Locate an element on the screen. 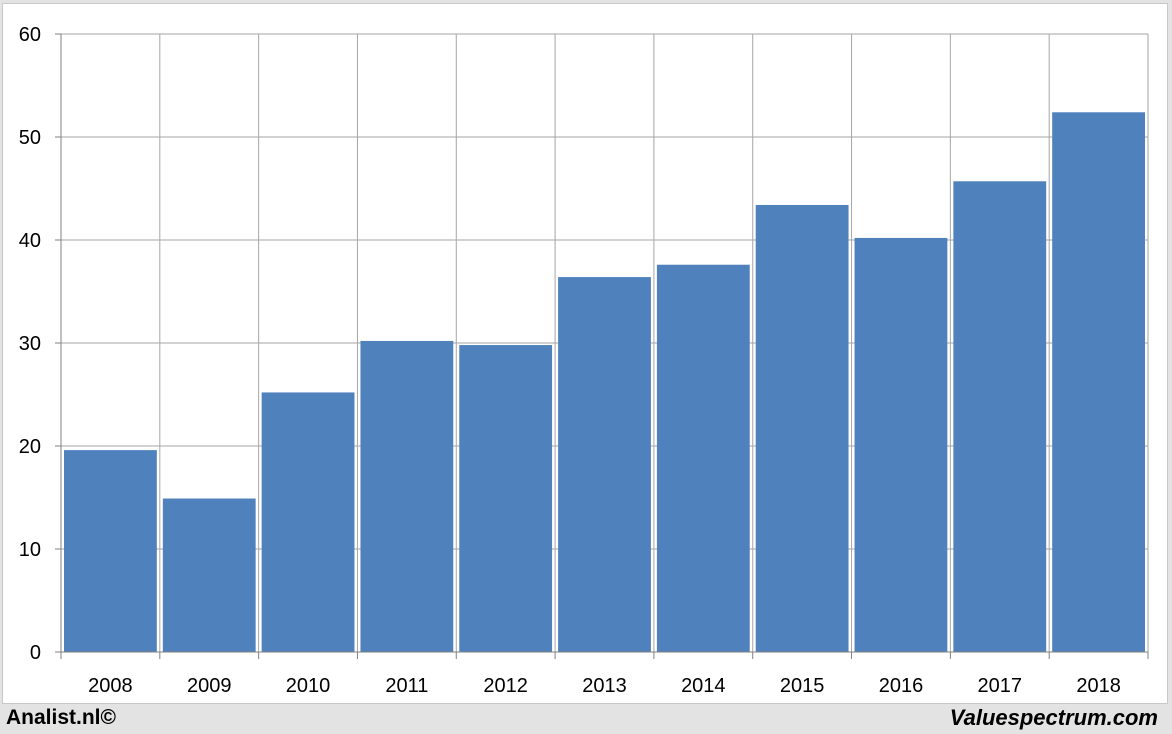  x-tick-label: 2012 is located at coordinates (505, 686).